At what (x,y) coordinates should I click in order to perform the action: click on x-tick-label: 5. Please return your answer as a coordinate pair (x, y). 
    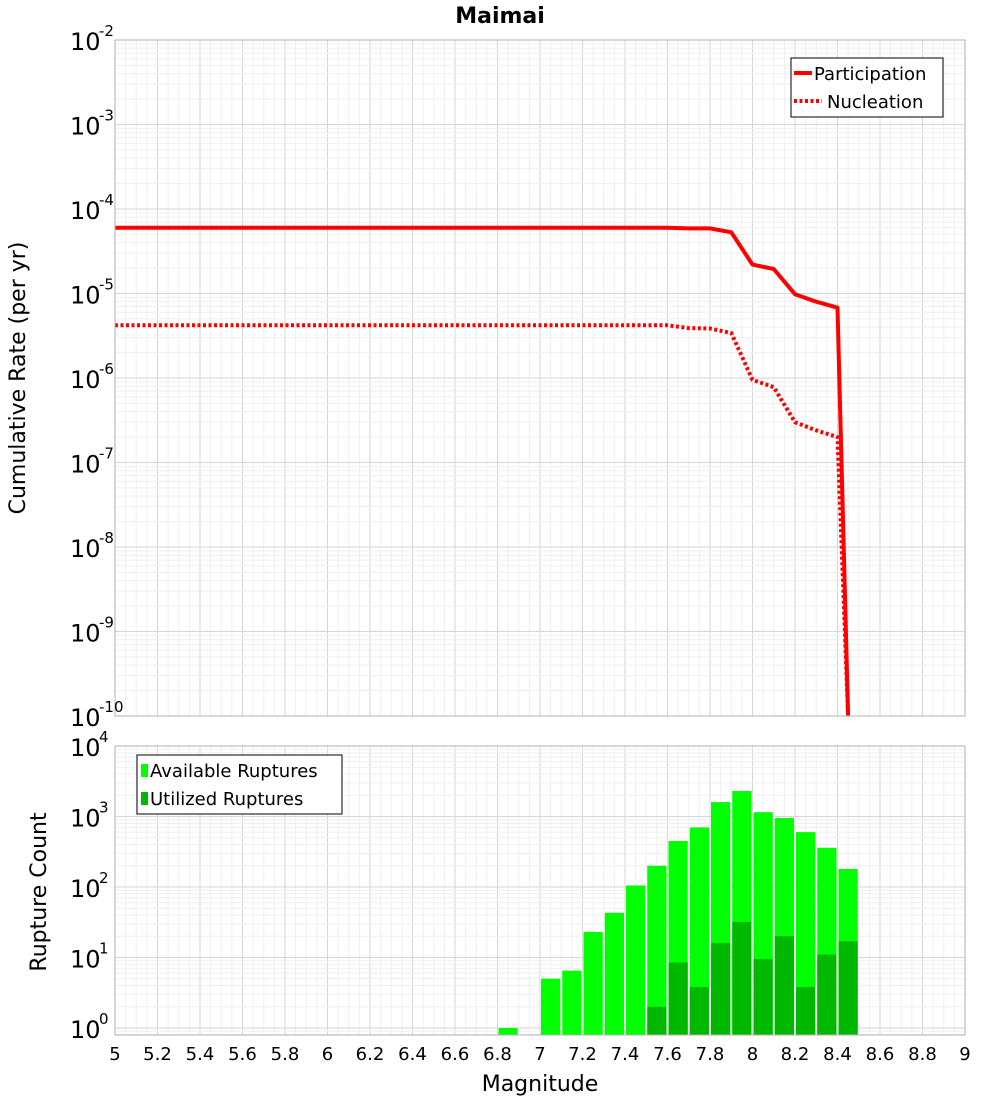
    Looking at the image, I should click on (114, 1054).